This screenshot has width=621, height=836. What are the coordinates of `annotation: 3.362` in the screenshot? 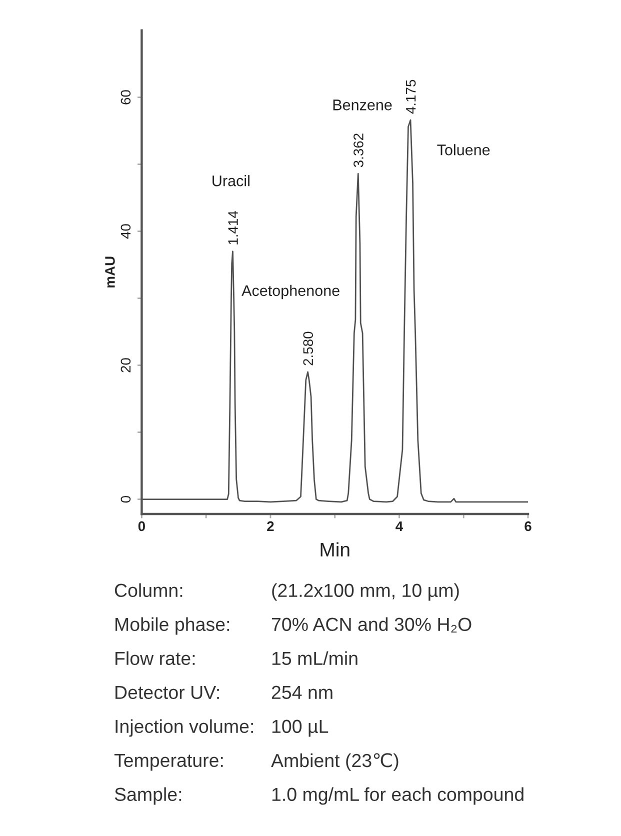 It's located at (359, 151).